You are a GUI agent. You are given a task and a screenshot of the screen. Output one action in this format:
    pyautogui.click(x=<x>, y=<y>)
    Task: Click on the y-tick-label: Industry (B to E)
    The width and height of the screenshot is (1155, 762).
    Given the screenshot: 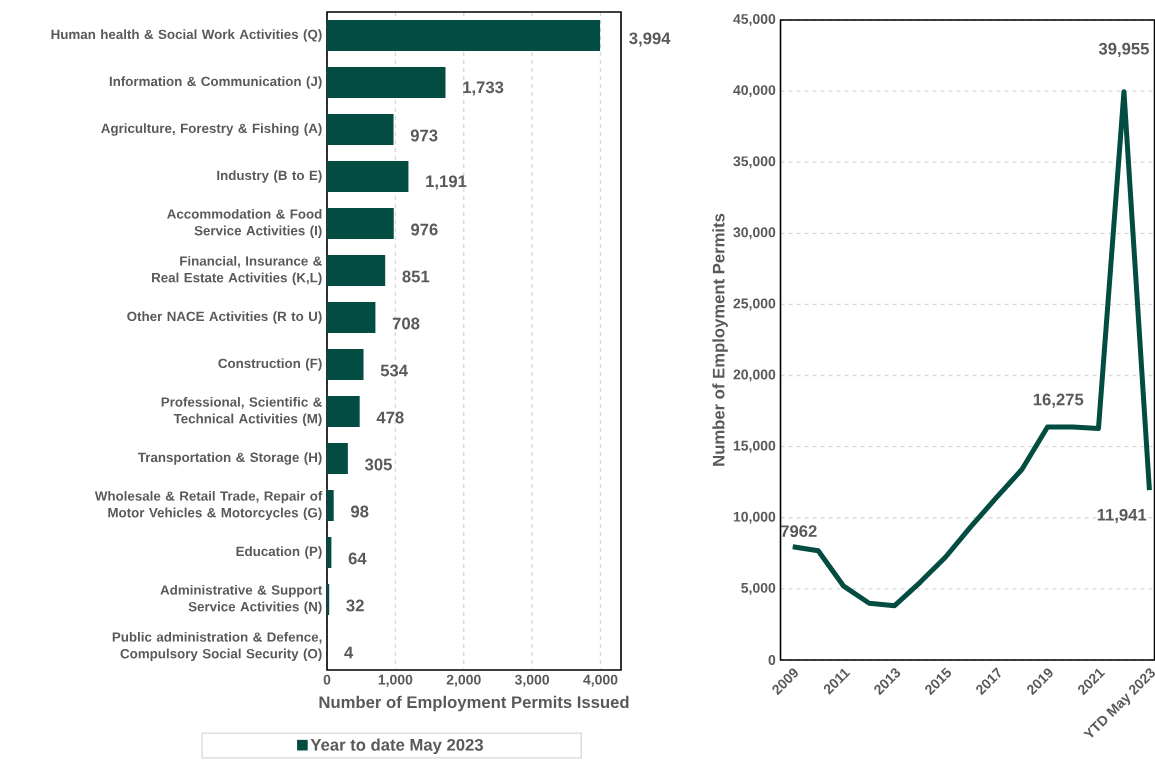 What is the action you would take?
    pyautogui.click(x=269, y=176)
    